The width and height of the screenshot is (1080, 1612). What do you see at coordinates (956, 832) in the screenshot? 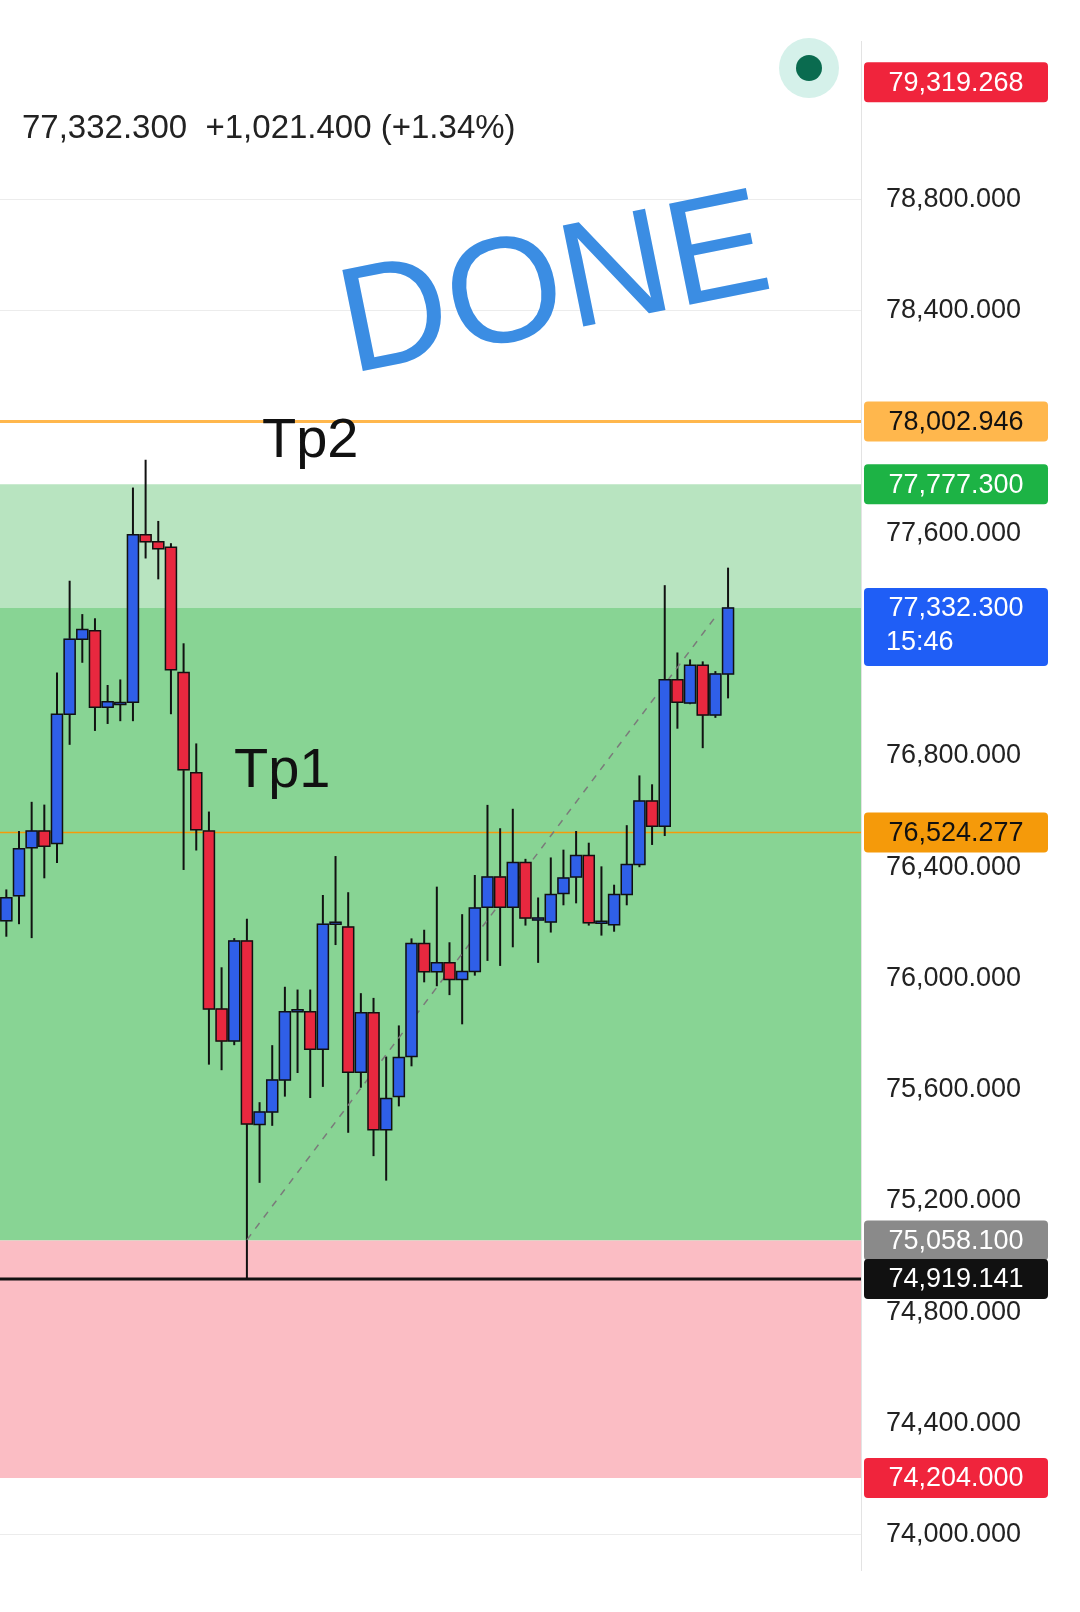
I see `ref-line-label: 76,524.277` at bounding box center [956, 832].